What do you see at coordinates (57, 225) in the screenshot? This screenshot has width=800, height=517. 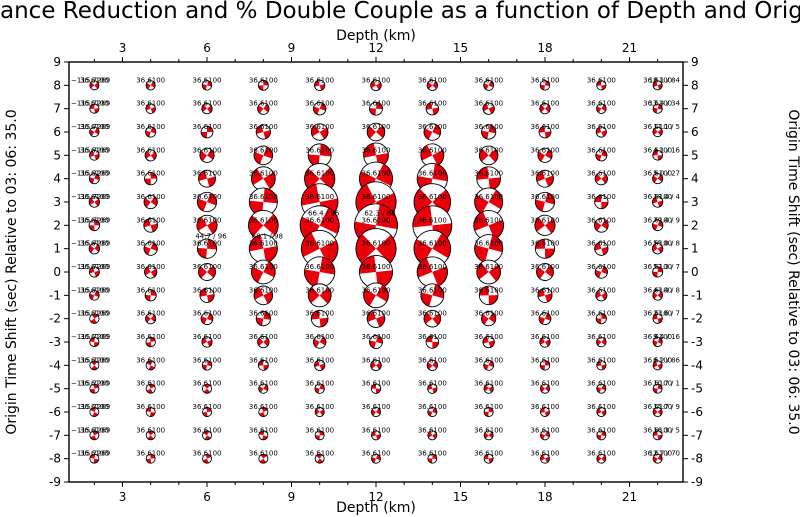 I see `y-tick-label: 2` at bounding box center [57, 225].